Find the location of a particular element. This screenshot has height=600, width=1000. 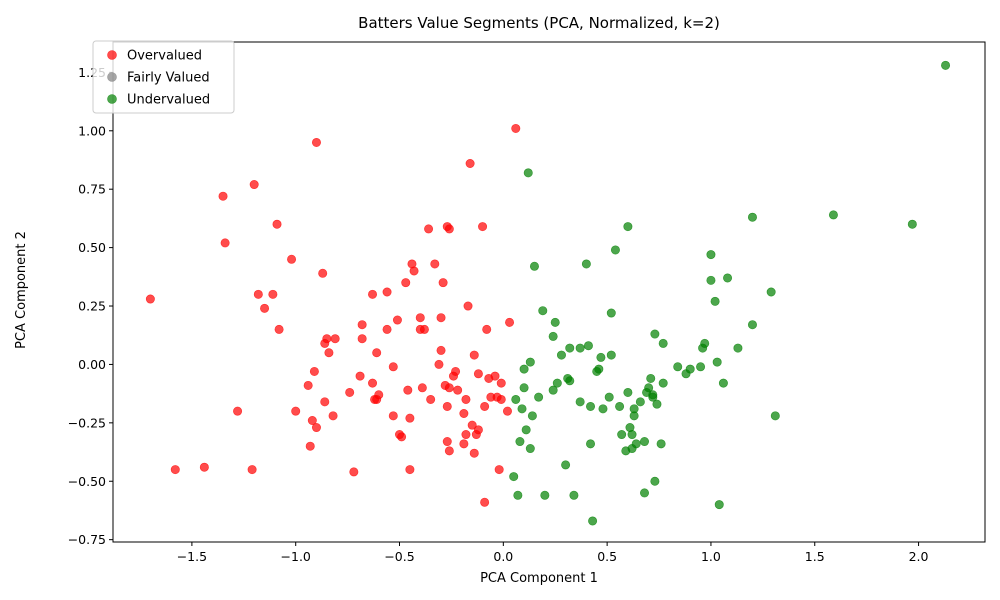

legend-box is located at coordinates (163, 77).